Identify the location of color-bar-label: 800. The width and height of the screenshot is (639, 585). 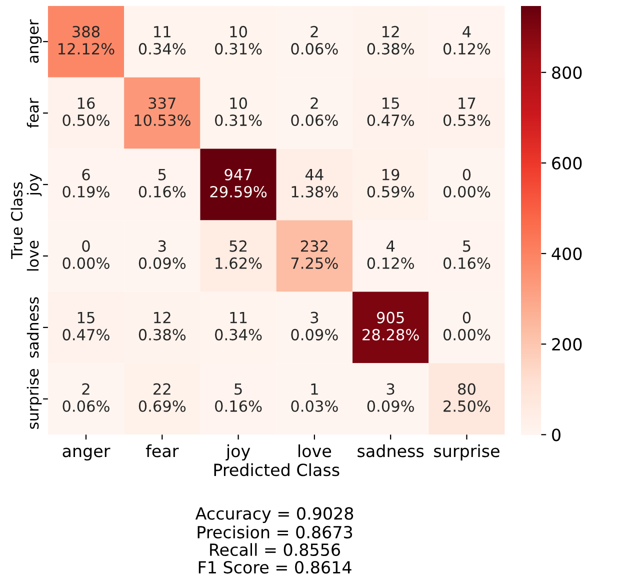
(567, 72).